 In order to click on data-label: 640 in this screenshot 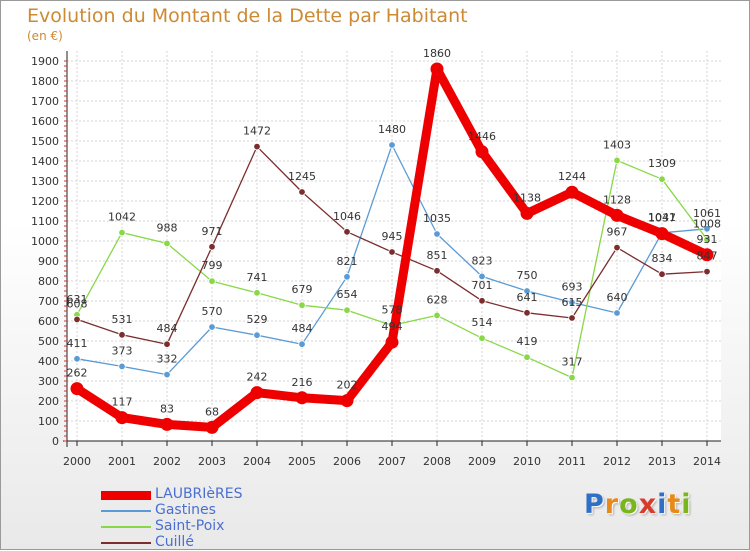, I will do `click(617, 297)`.